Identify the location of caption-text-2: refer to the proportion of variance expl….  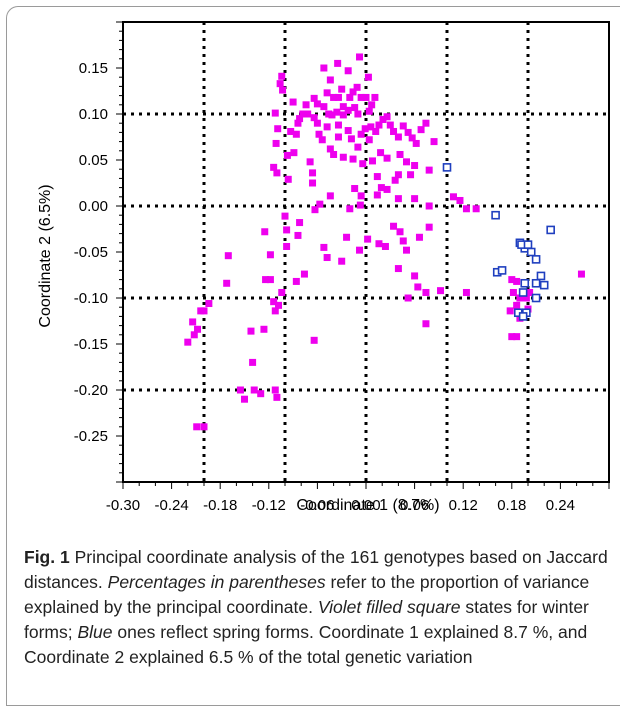
(307, 594).